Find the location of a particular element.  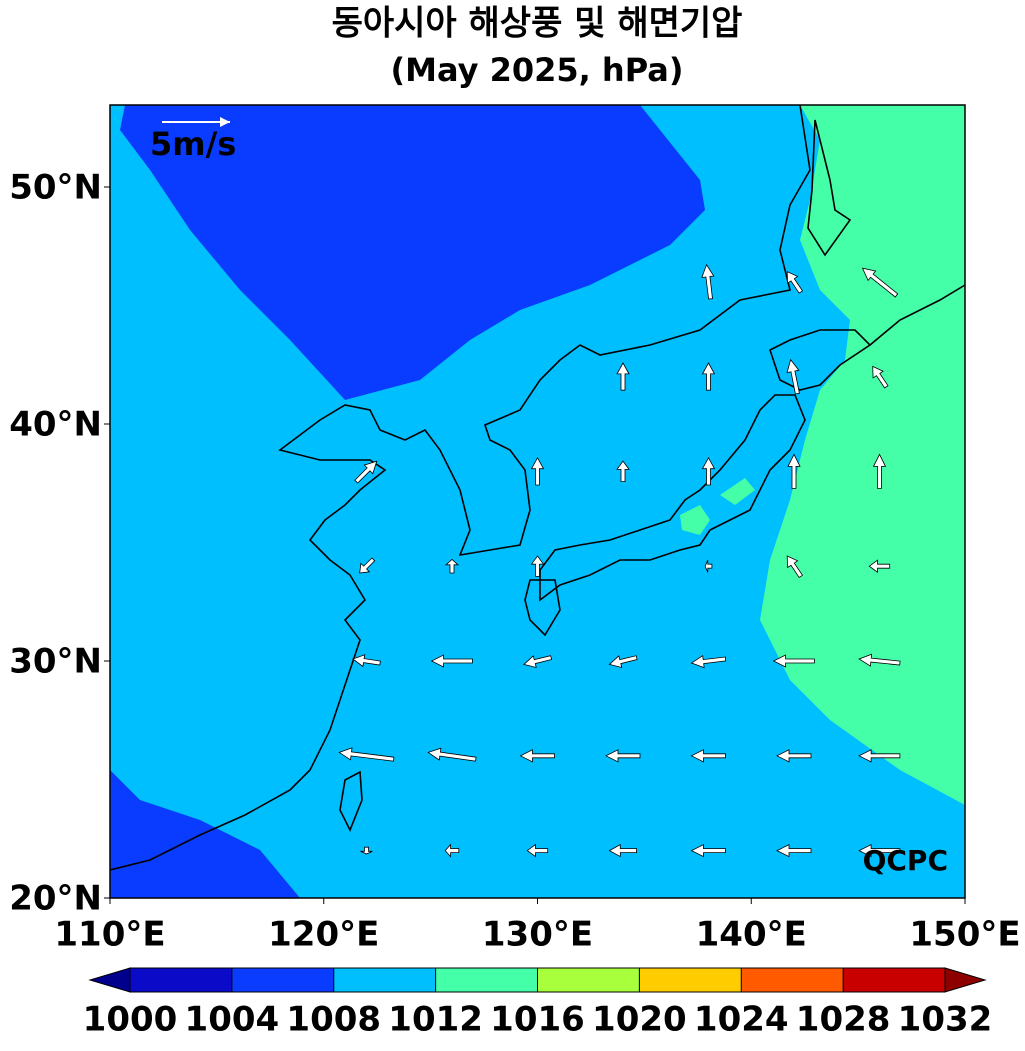

colorbar-label: 1012 is located at coordinates (435, 1020).